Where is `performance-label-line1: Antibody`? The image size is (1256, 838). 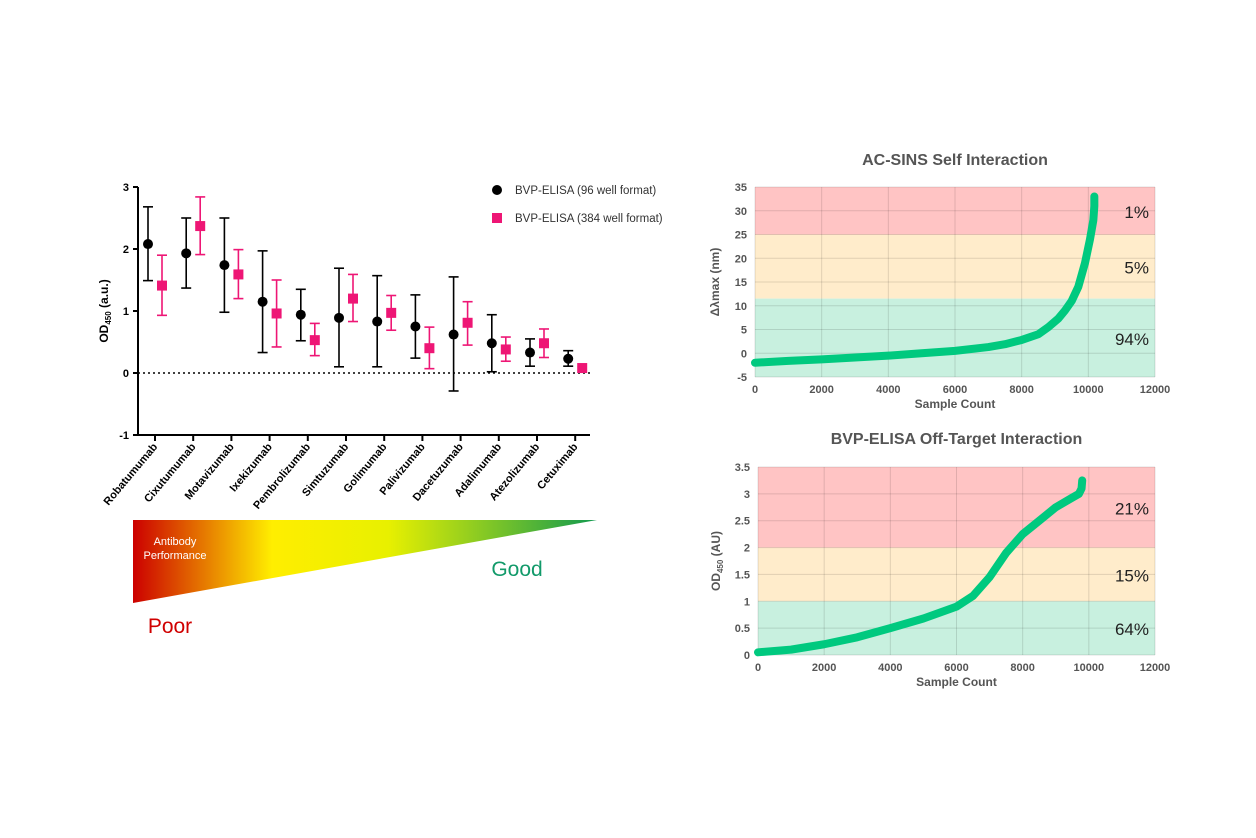
performance-label-line1: Antibody is located at coordinates (175, 542).